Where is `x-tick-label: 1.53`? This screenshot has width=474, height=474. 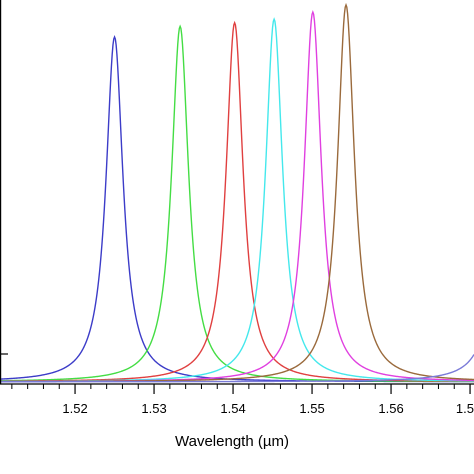
x-tick-label: 1.53 is located at coordinates (153, 408).